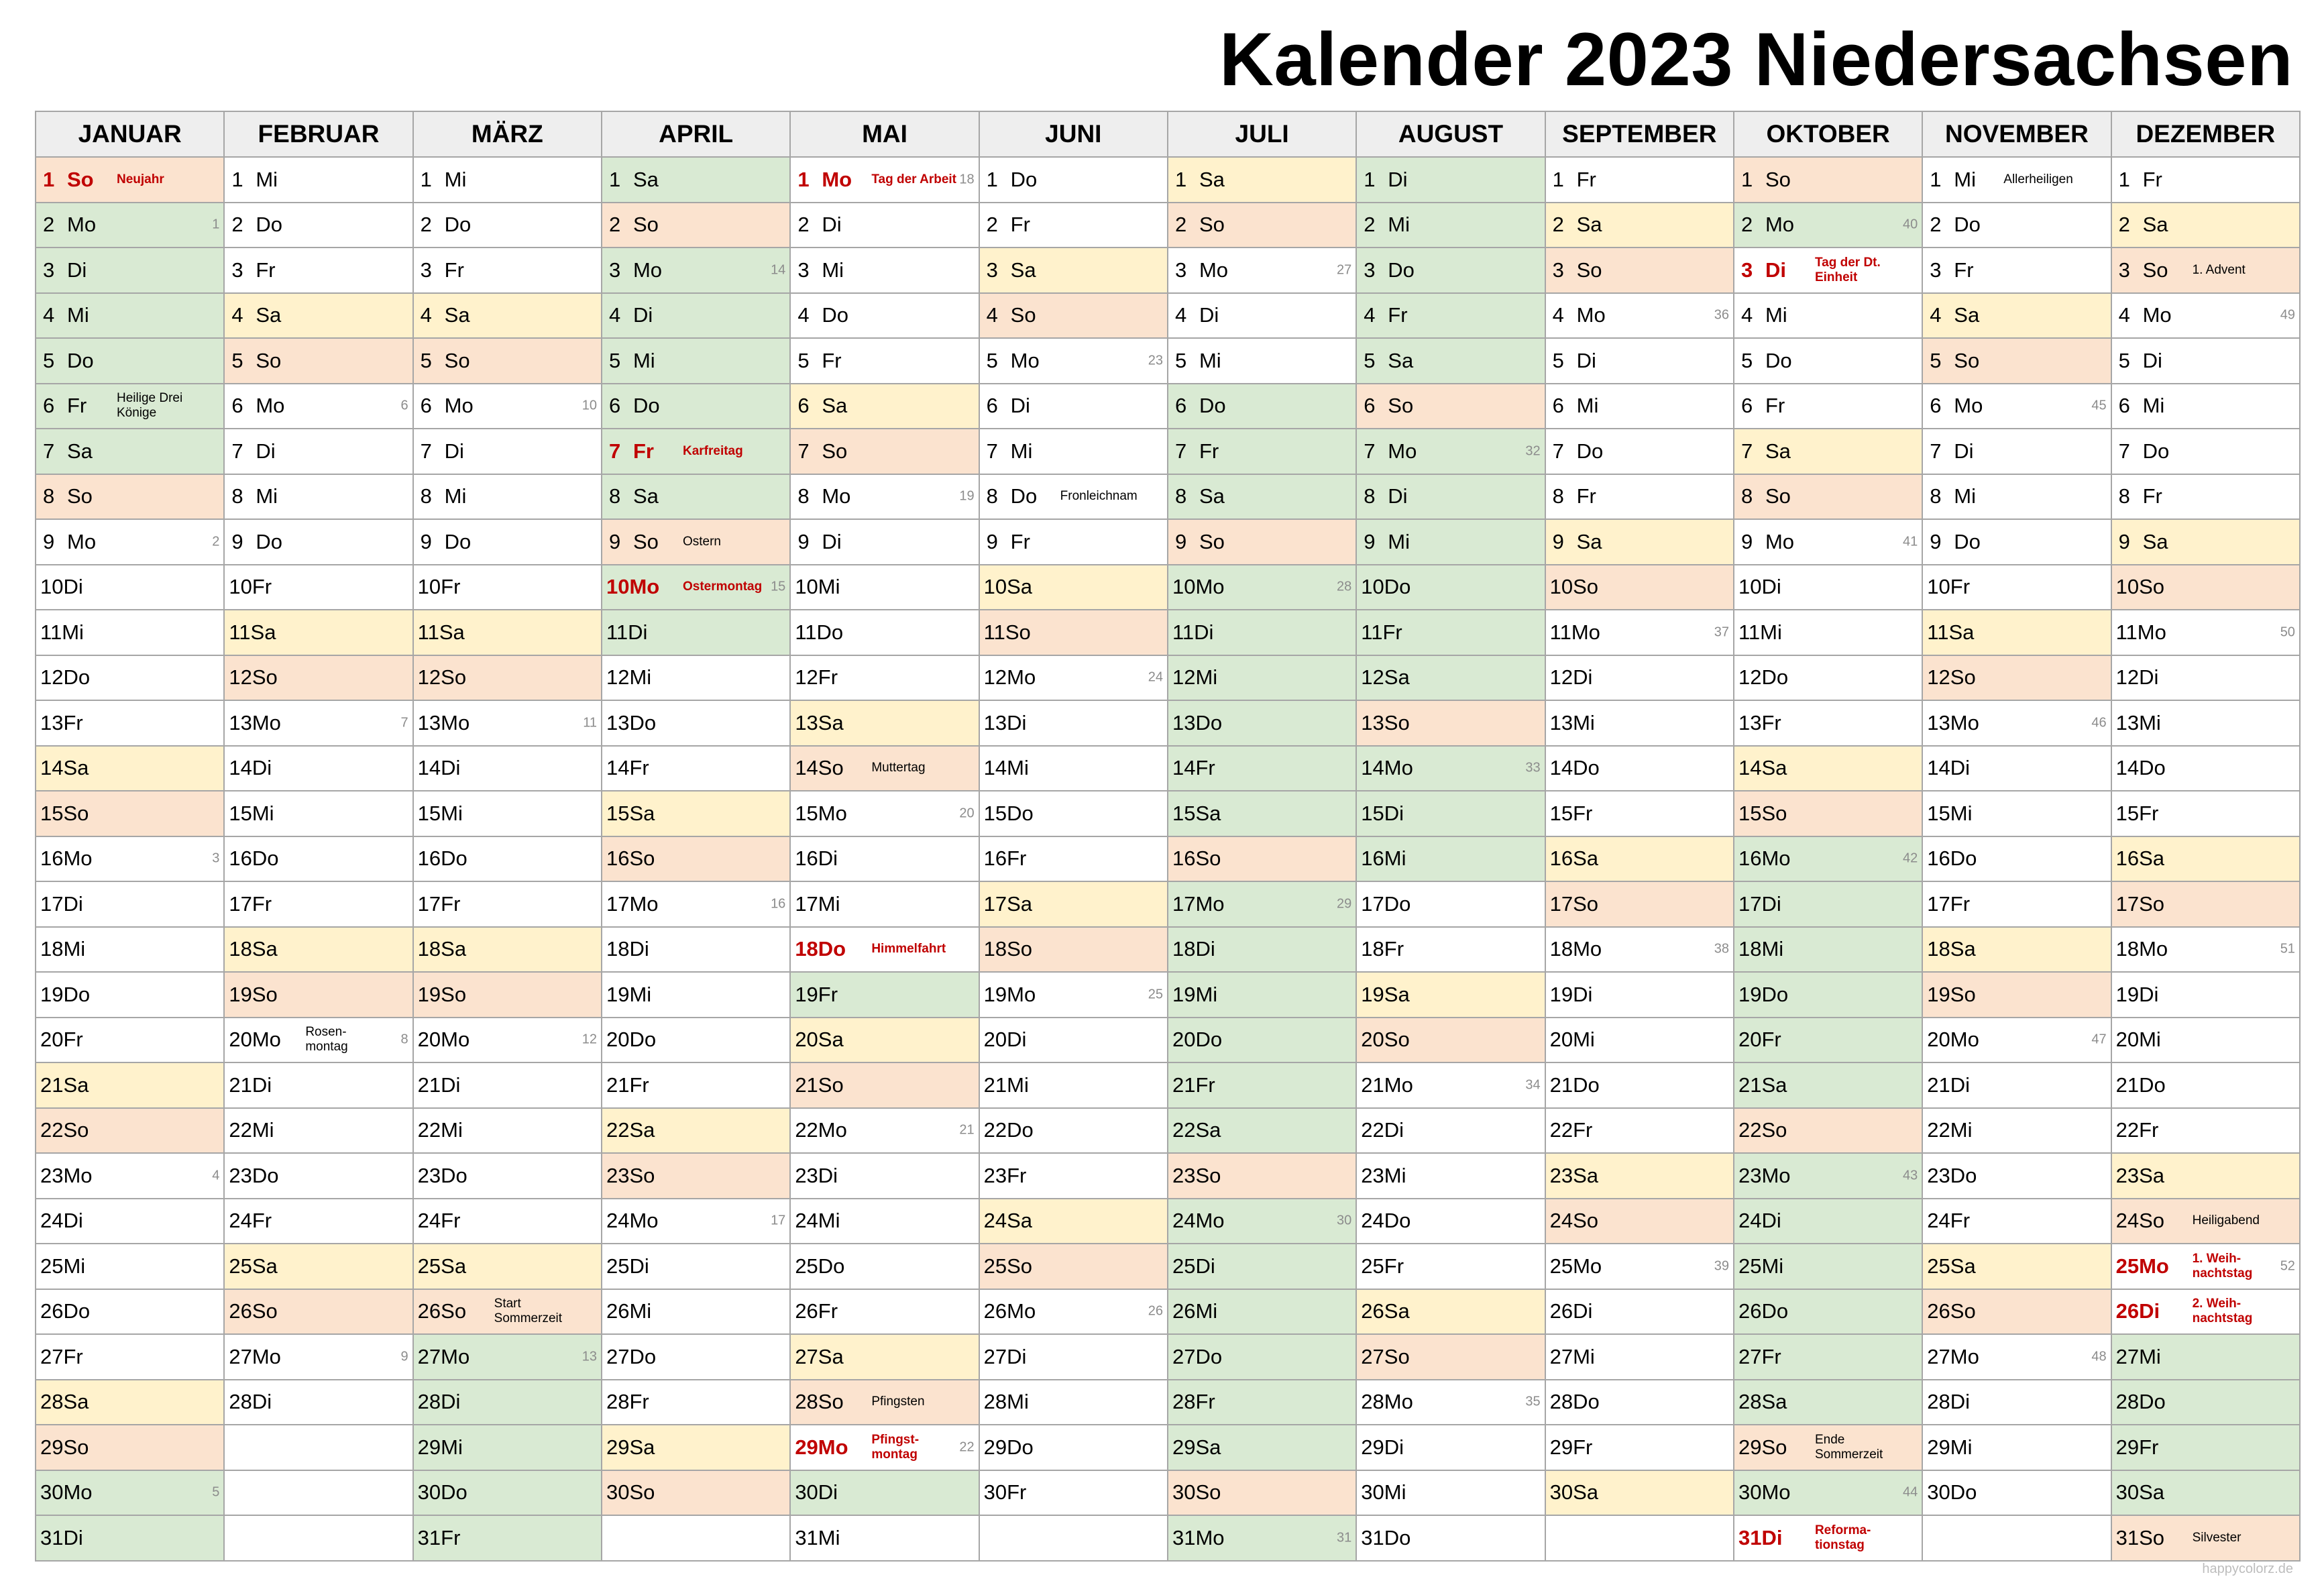 This screenshot has height=1585, width=2324. Describe the element at coordinates (1073, 768) in the screenshot. I see `day-cell: 14Mi` at that location.